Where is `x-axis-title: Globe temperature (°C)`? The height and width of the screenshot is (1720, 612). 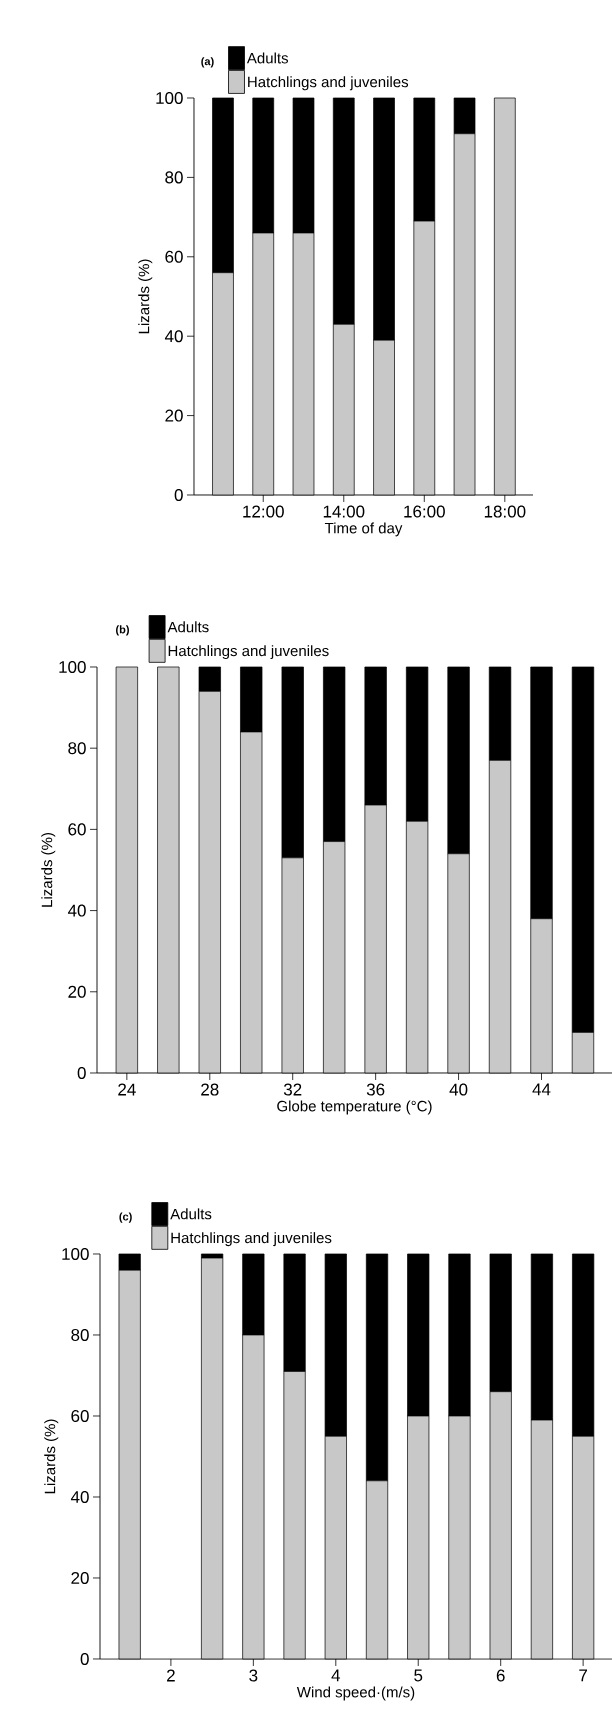 x-axis-title: Globe temperature (°C) is located at coordinates (354, 1107).